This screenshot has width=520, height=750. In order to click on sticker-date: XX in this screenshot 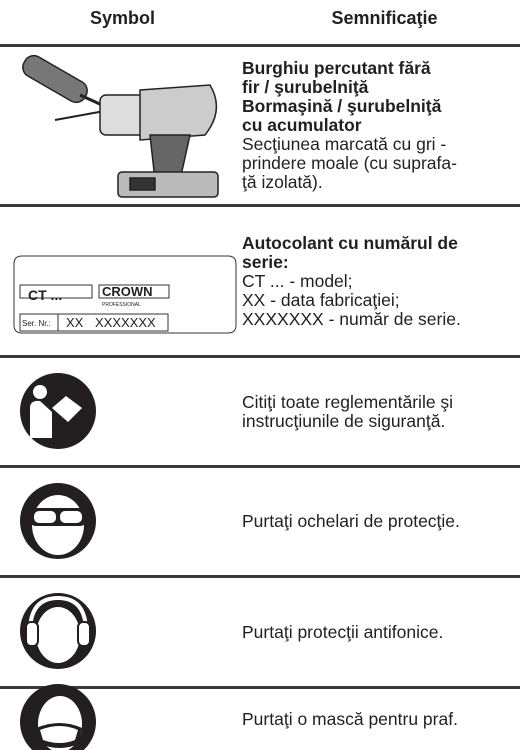, I will do `click(75, 322)`.